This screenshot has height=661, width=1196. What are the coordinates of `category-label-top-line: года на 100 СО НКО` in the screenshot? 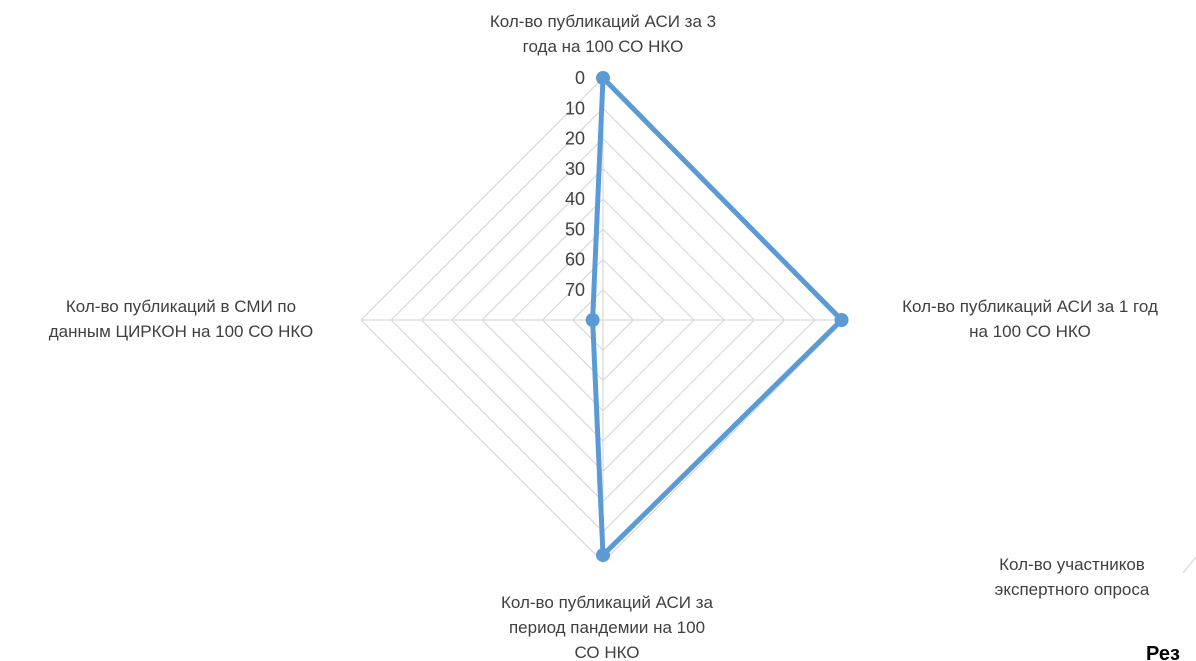 It's located at (603, 46).